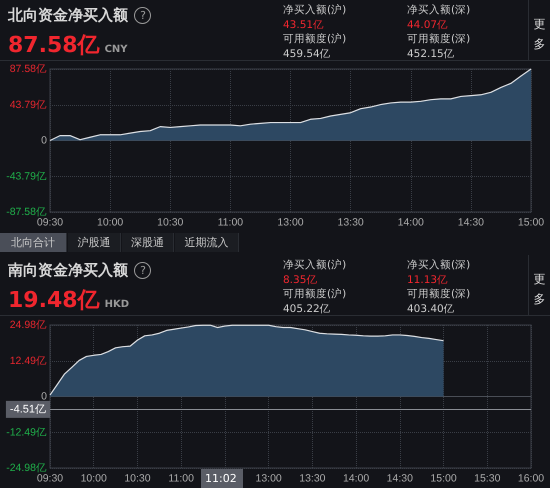 The image size is (550, 488). What do you see at coordinates (117, 304) in the screenshot?
I see `text: HKD` at bounding box center [117, 304].